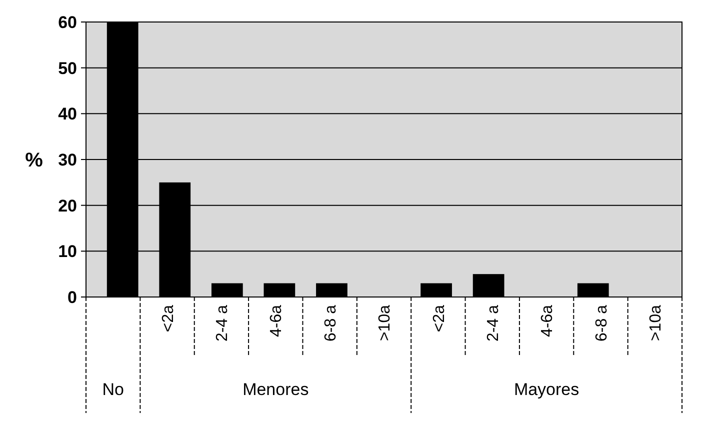  Describe the element at coordinates (72, 297) in the screenshot. I see `y-tick-label: 0` at that location.